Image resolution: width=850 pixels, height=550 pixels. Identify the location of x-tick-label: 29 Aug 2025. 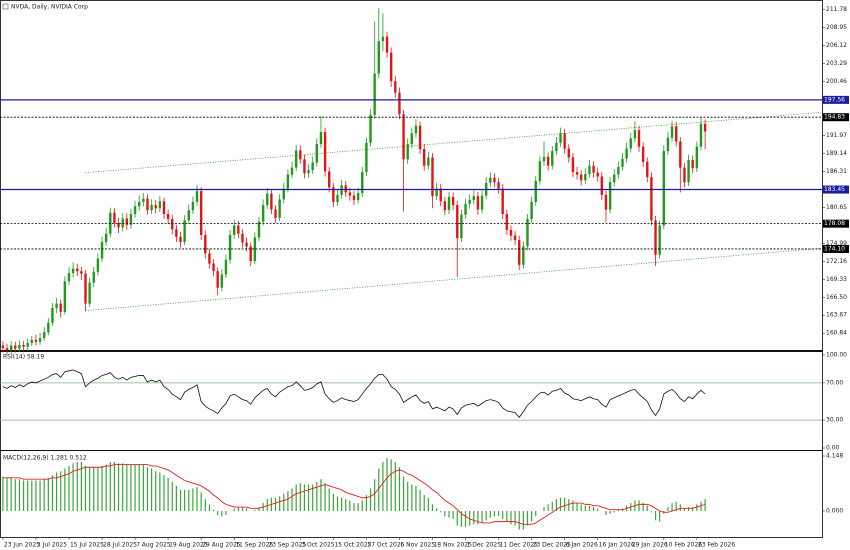
(221, 545).